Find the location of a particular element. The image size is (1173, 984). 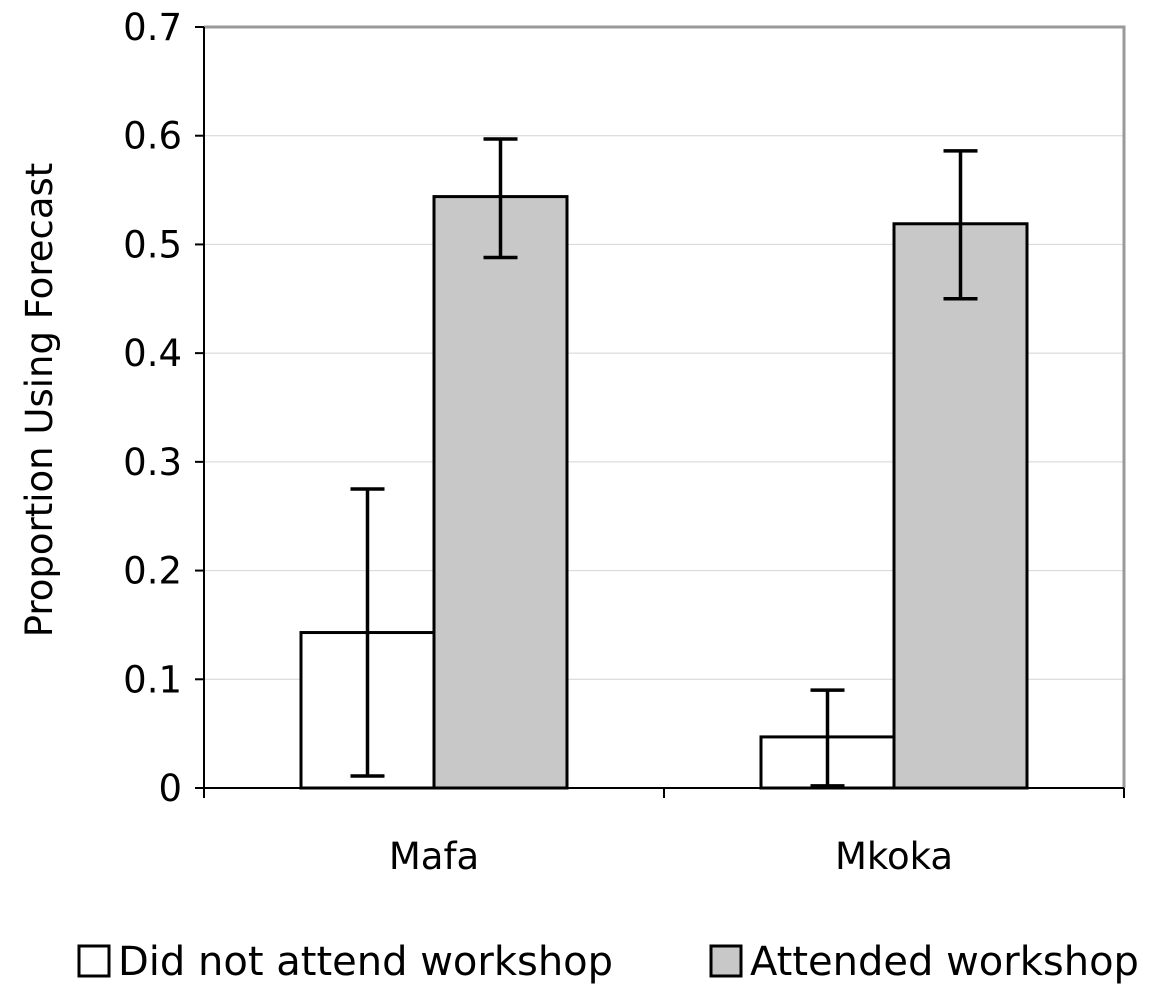

legend-label-2: Attended workshop is located at coordinates (944, 961).